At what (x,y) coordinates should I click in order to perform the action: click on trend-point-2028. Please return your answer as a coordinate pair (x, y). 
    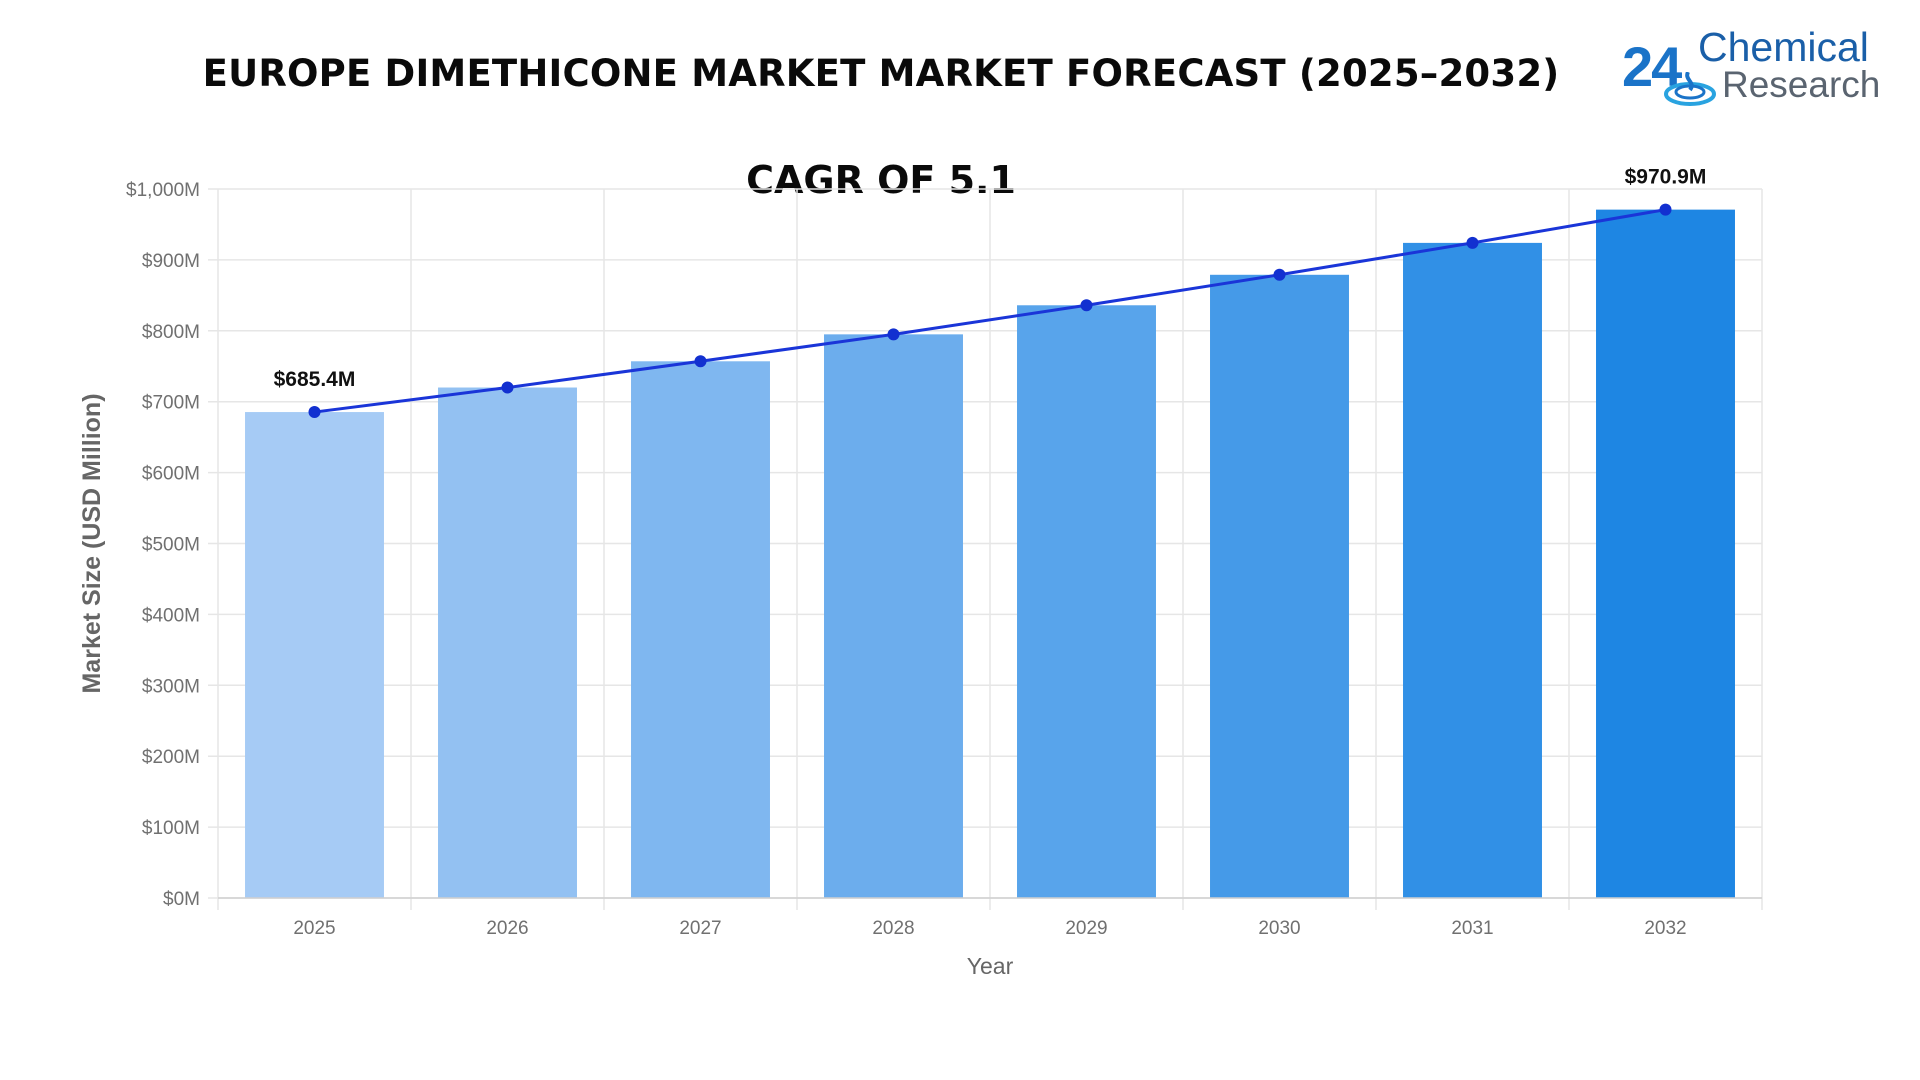
    Looking at the image, I should click on (893, 334).